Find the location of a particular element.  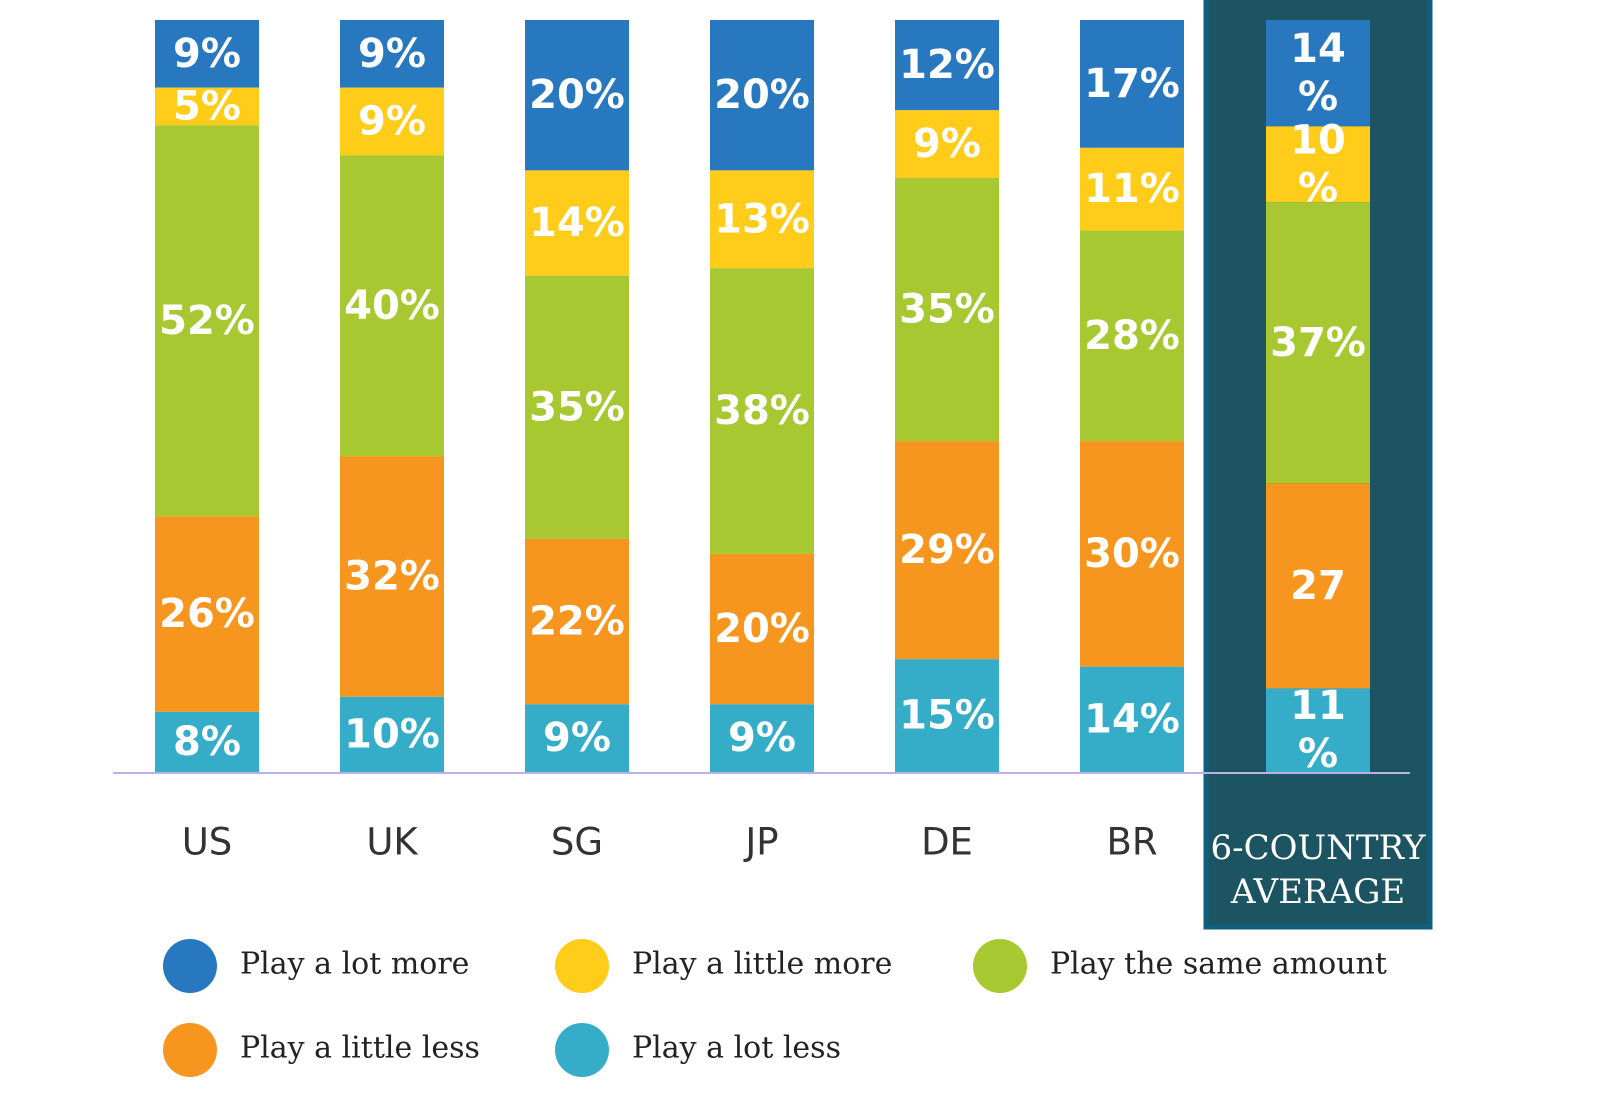

legend-swatch-play-a-lot-more is located at coordinates (190, 966).